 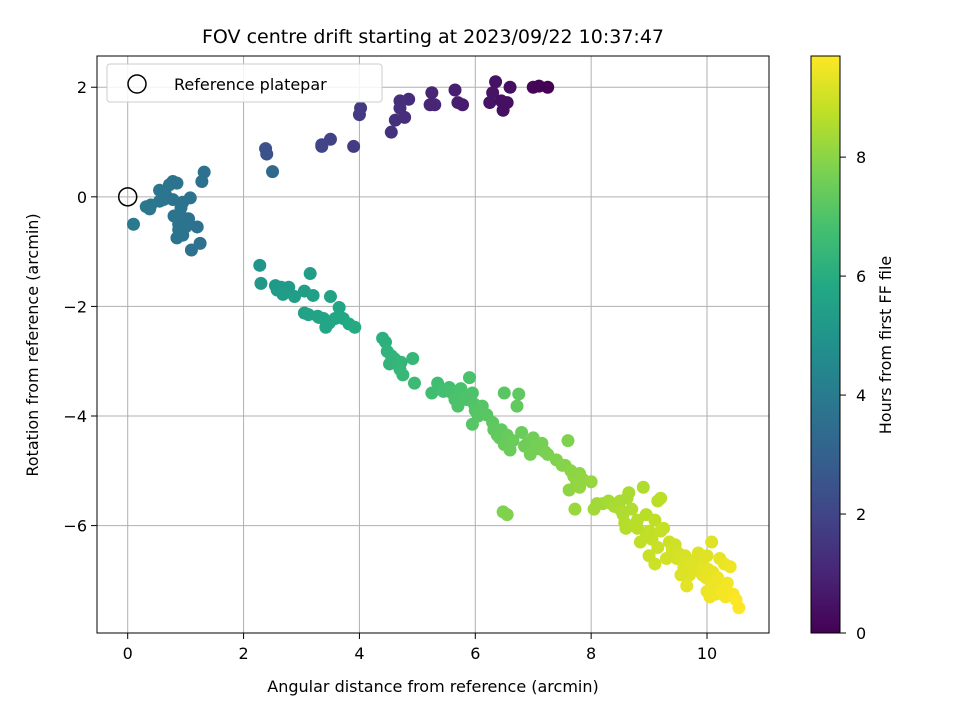 What do you see at coordinates (82, 197) in the screenshot?
I see `y-tick-label: 0` at bounding box center [82, 197].